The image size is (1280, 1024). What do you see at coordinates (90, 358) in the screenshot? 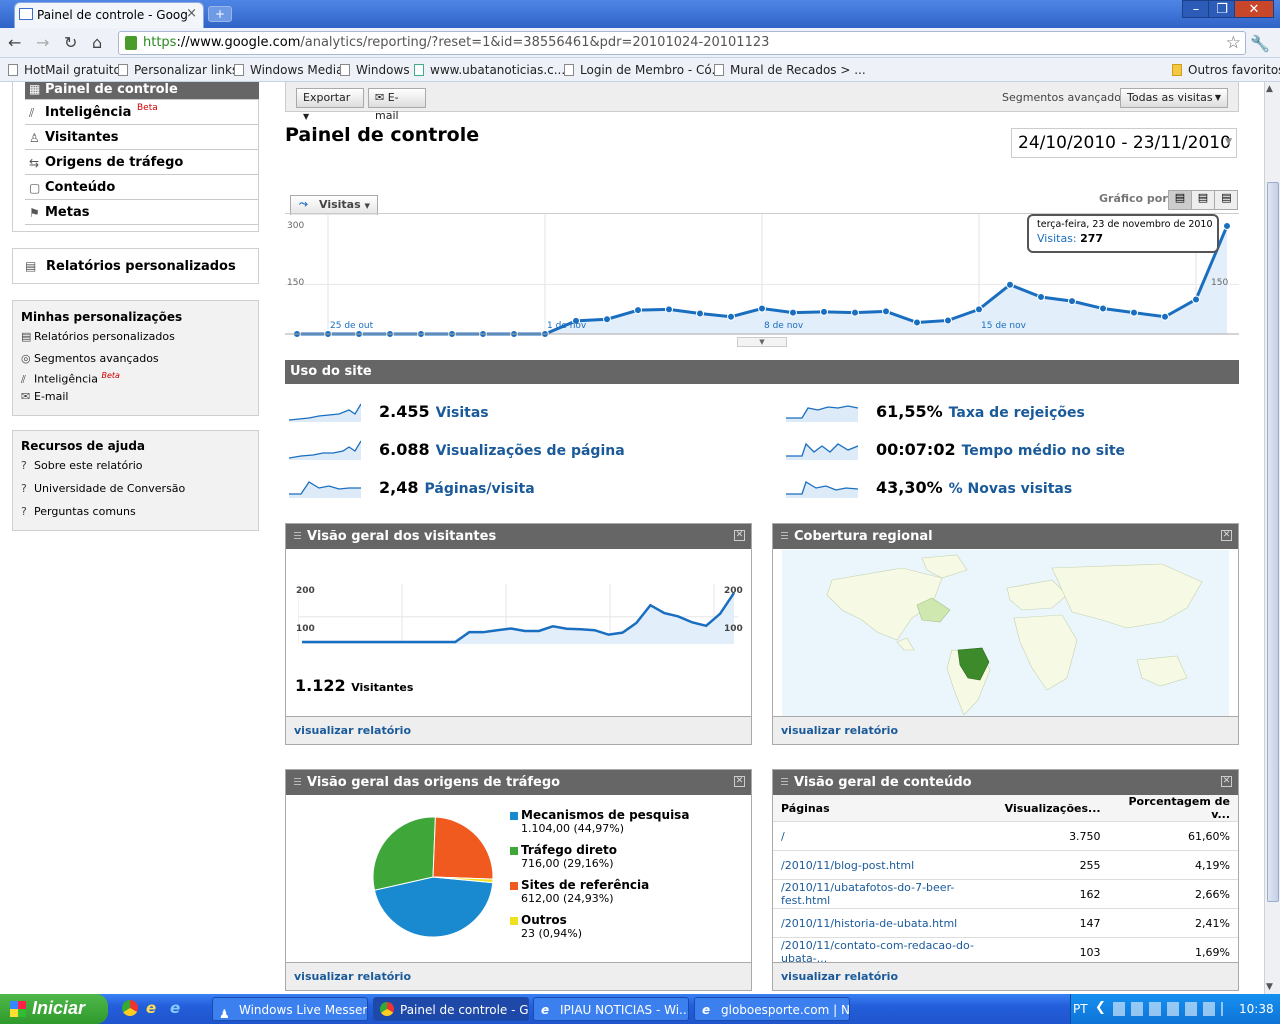
I see `custom-item: ◎ Segmentos avançados` at bounding box center [90, 358].